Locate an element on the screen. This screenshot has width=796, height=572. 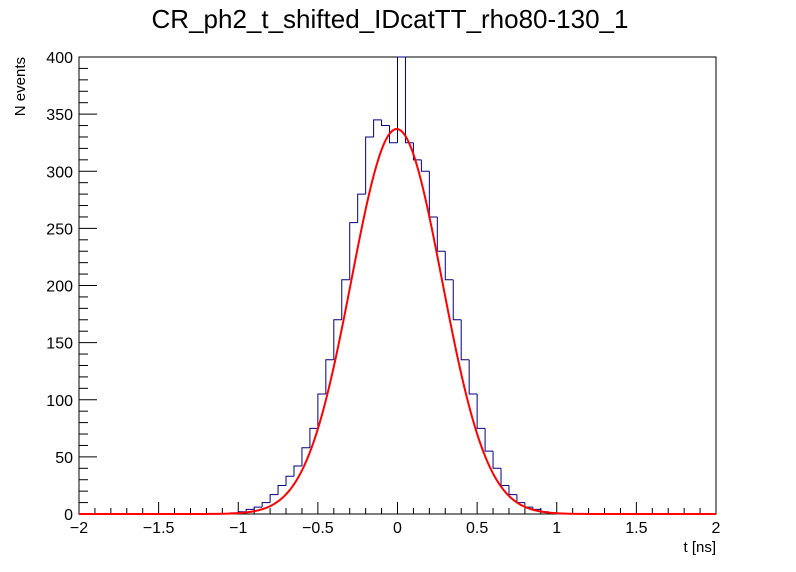
y-tick-label: 300 is located at coordinates (59, 172).